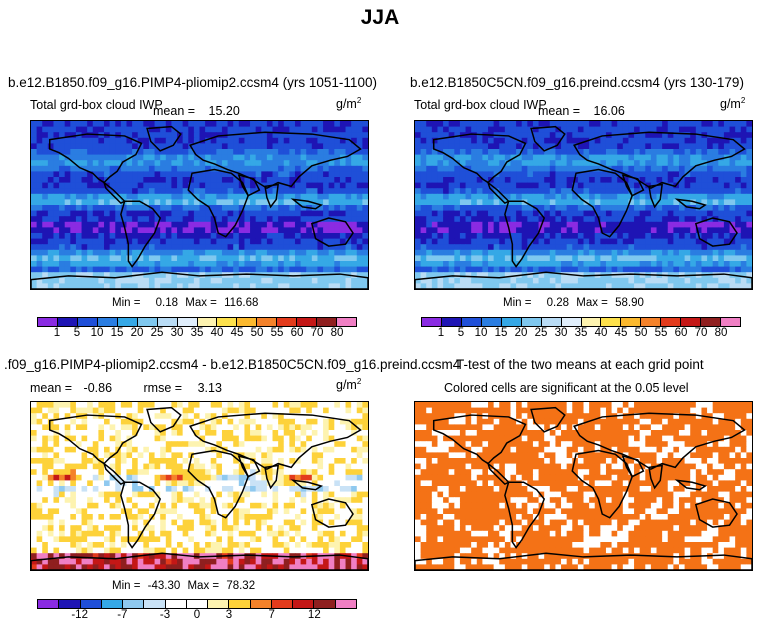  I want to click on max-value: 116.68, so click(241, 303).